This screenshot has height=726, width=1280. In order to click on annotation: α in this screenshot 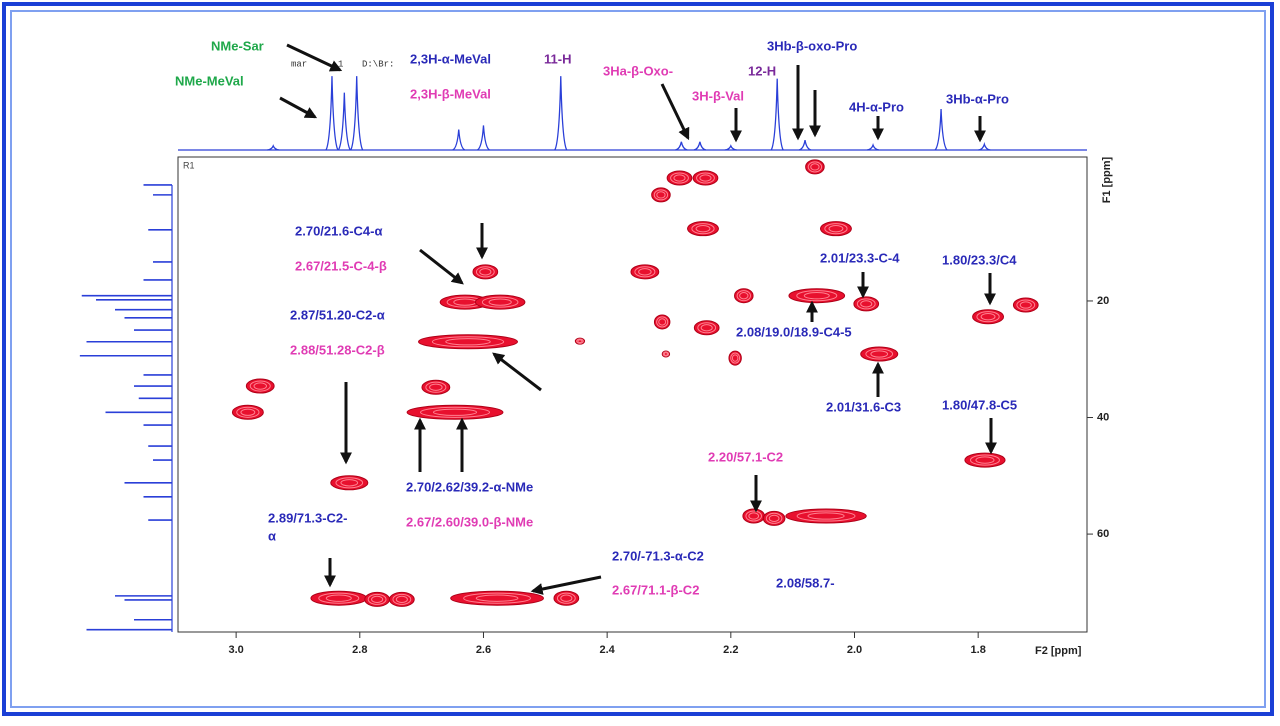, I will do `click(272, 535)`.